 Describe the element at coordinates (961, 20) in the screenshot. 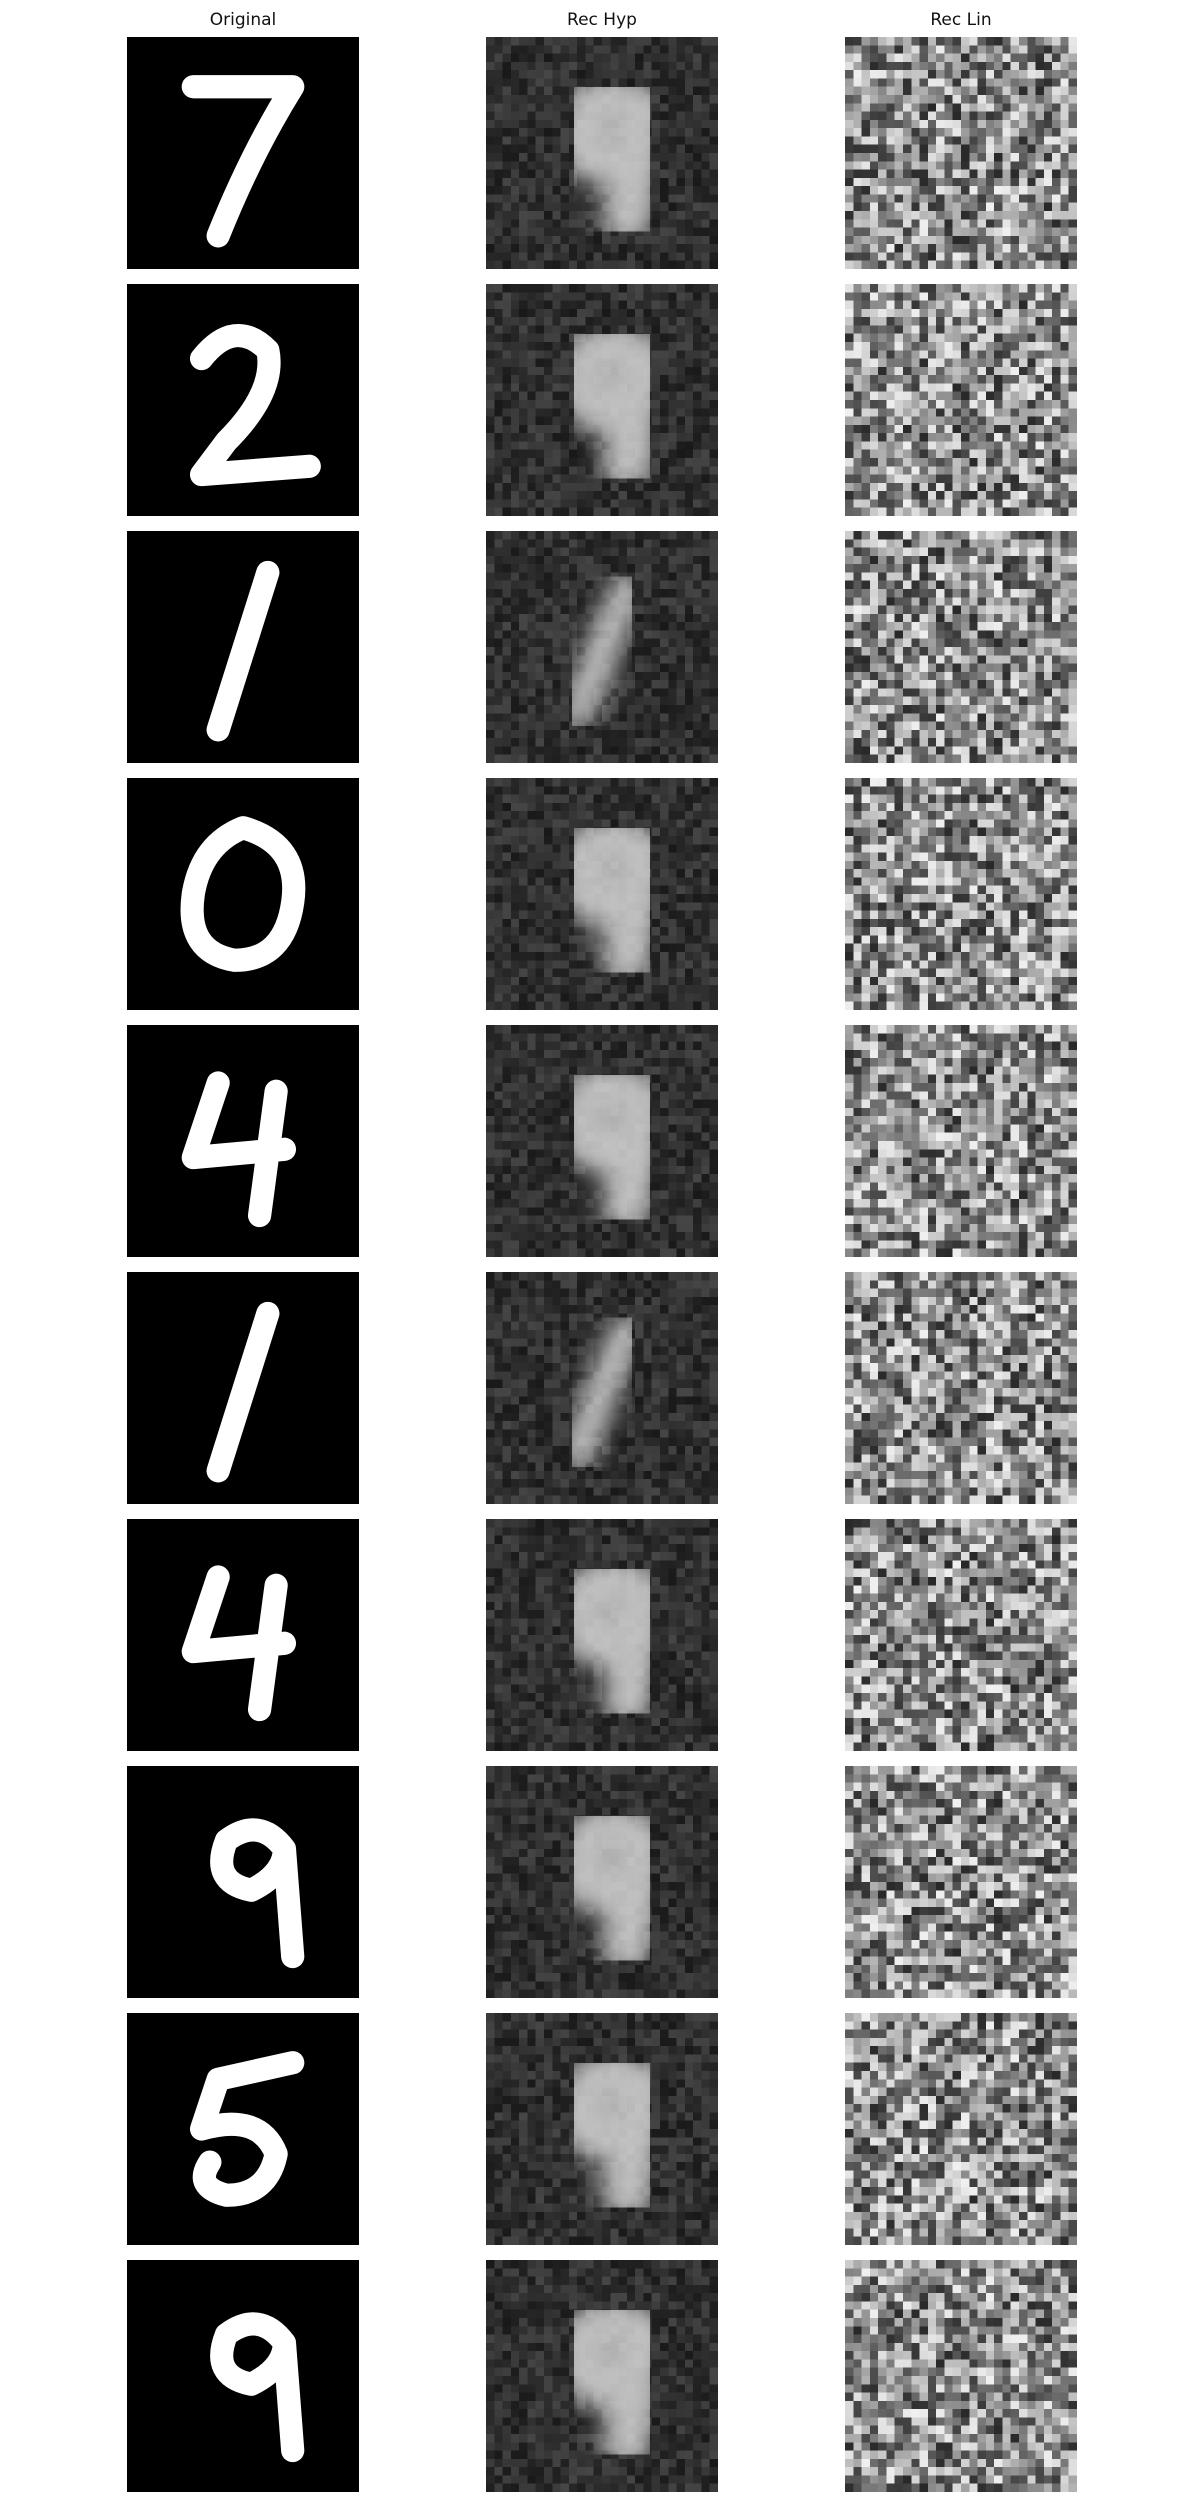

I see `col-title-rec-lin: Rec Lin` at that location.